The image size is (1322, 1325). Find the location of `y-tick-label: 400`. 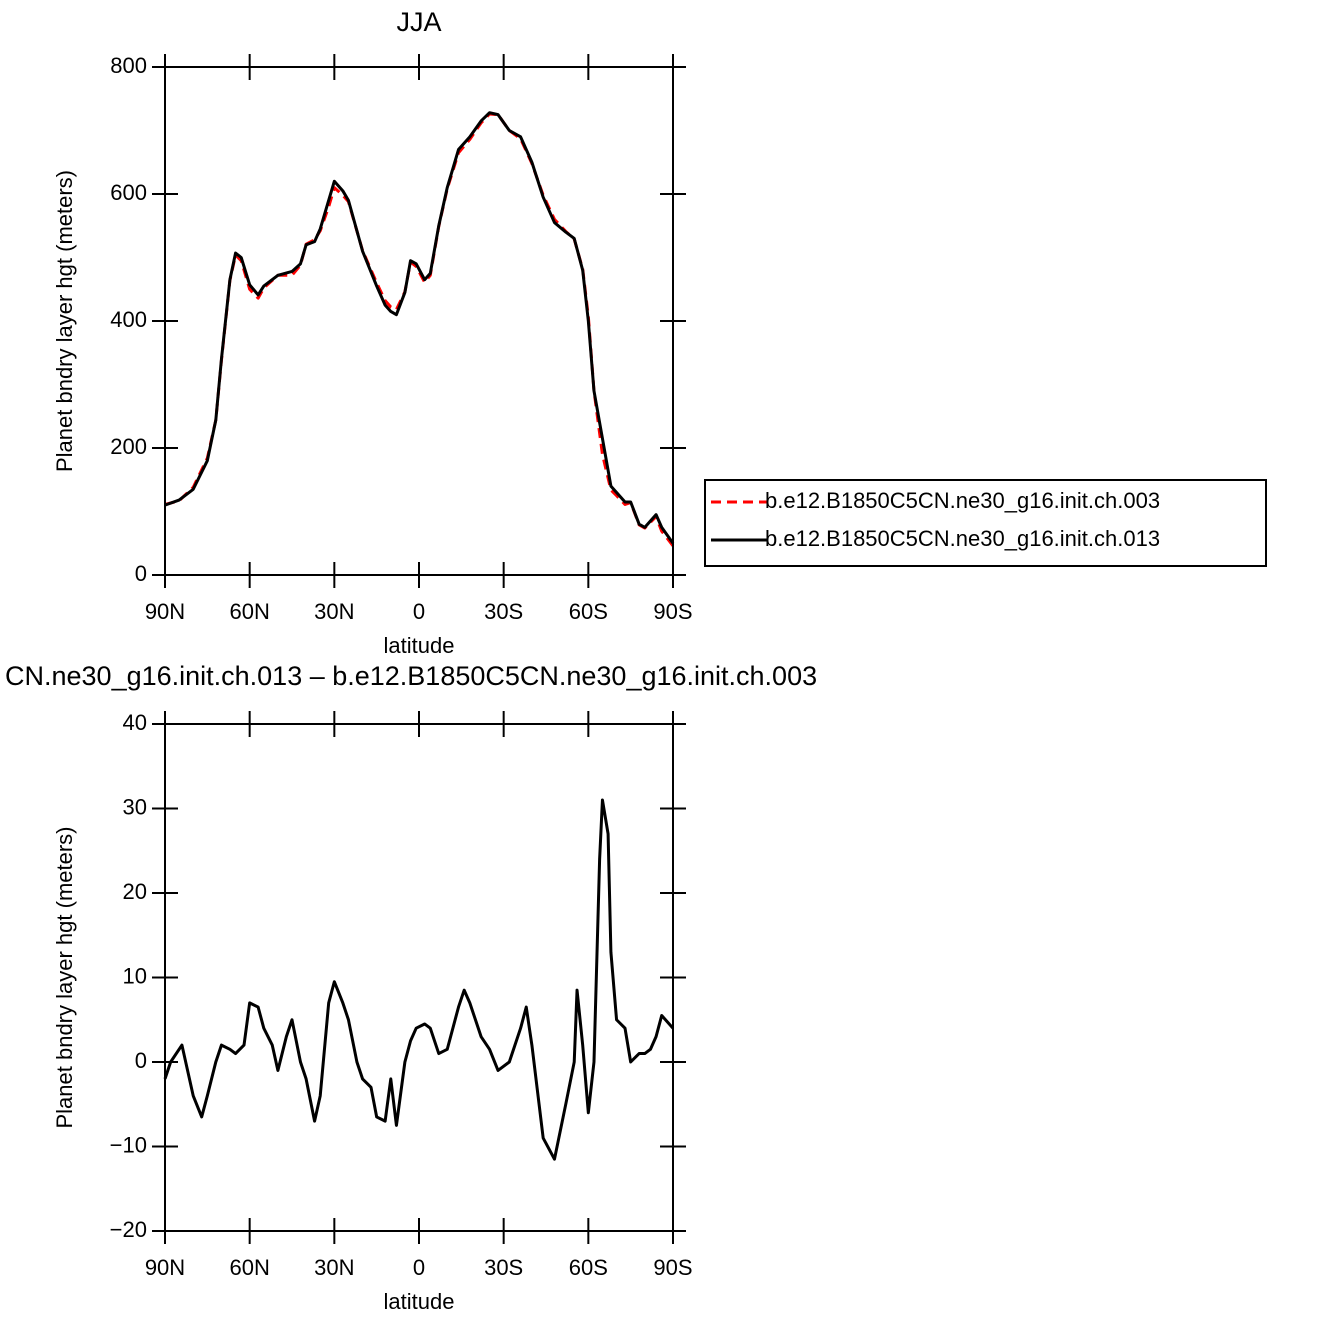

y-tick-label: 400 is located at coordinates (128, 319).